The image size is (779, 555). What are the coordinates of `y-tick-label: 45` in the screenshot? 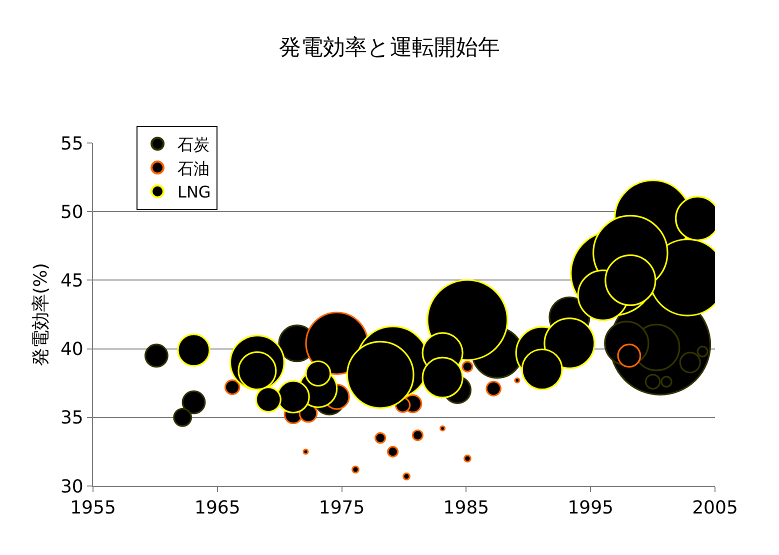 It's located at (72, 281).